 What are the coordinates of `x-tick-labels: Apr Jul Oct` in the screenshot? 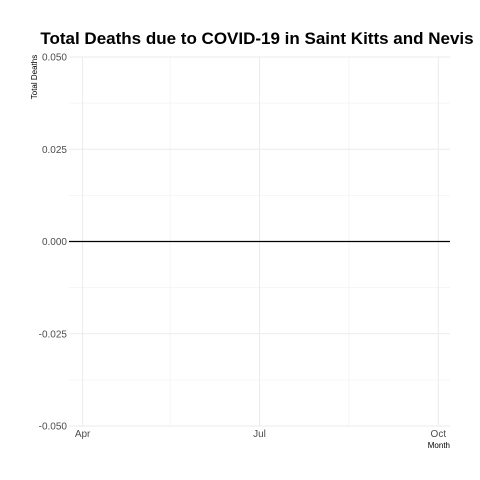 It's located at (261, 434).